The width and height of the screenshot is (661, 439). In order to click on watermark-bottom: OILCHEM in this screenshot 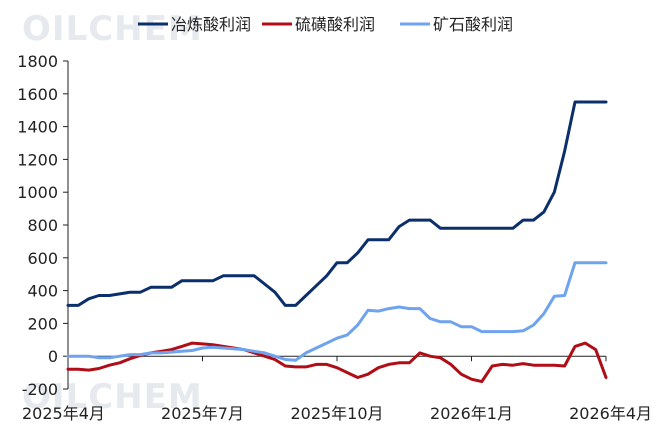, I will do `click(112, 397)`.